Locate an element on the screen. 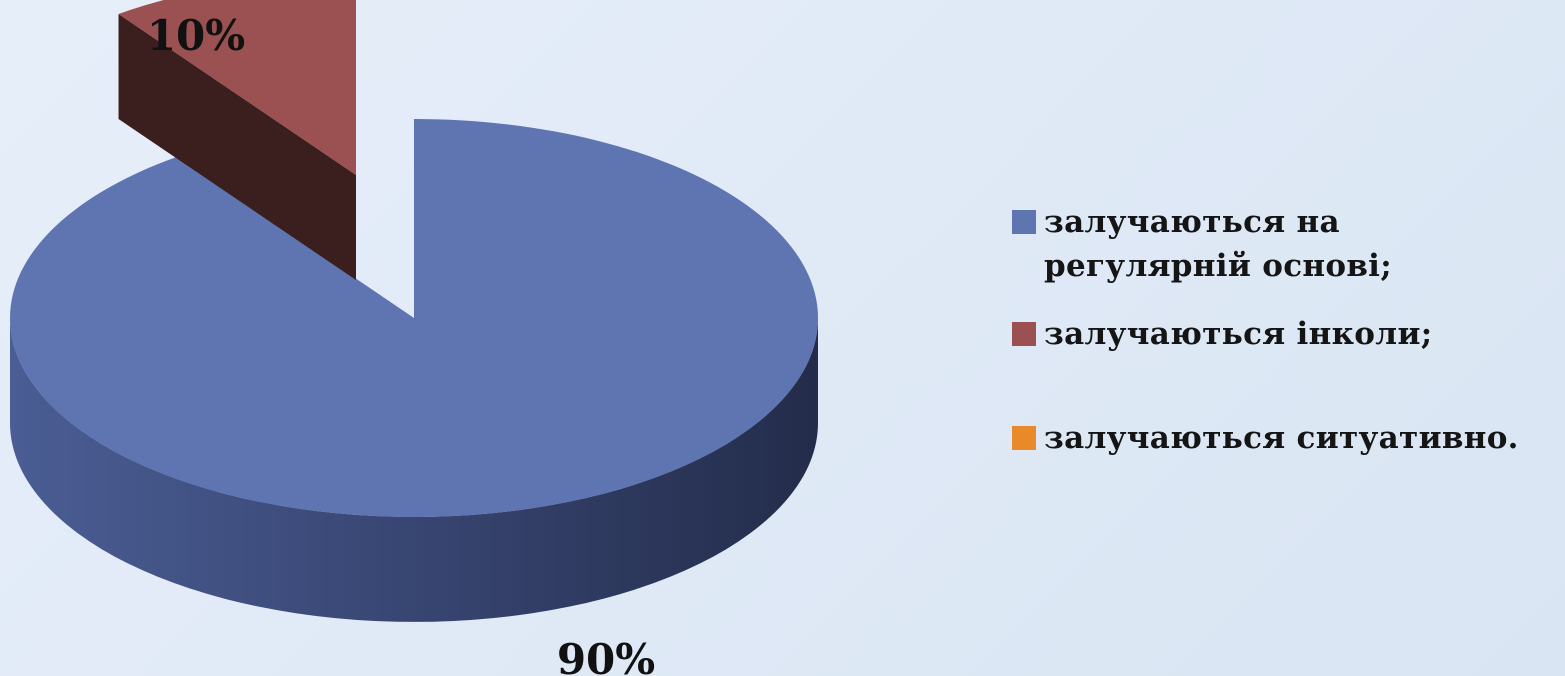  legend-label-situational: залучаються ситуативно. is located at coordinates (1281, 438).